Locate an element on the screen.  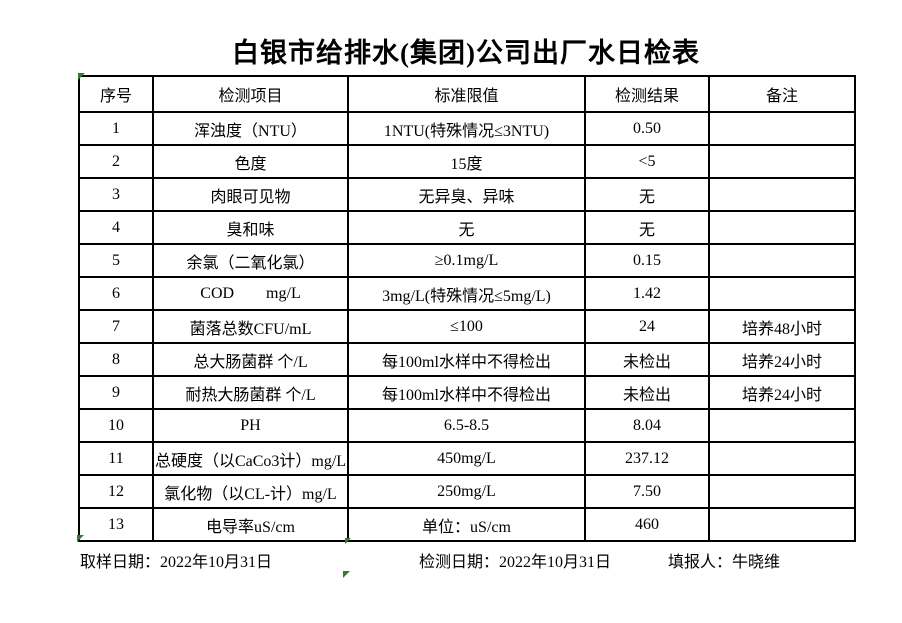
reporter-text: 填报人：牛晓维 is located at coordinates (724, 562).